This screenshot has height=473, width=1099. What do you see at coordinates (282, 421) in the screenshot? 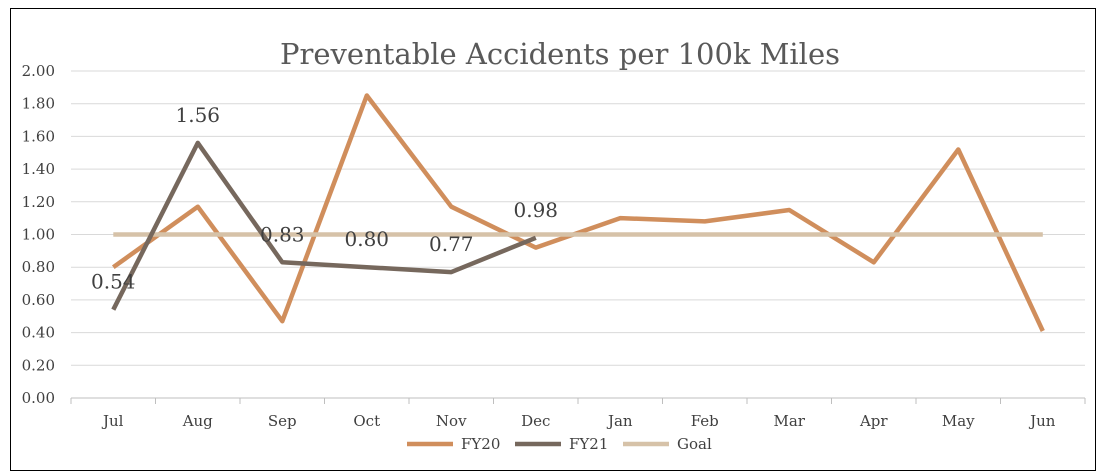
I see `x-tick-label-sep: Sep` at bounding box center [282, 421].